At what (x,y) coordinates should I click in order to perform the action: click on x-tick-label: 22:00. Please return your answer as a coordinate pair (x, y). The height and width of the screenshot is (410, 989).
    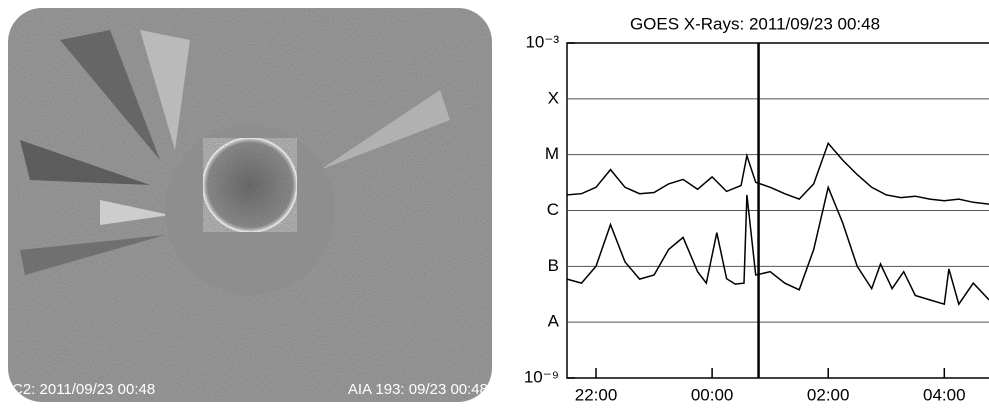
    Looking at the image, I should click on (596, 394).